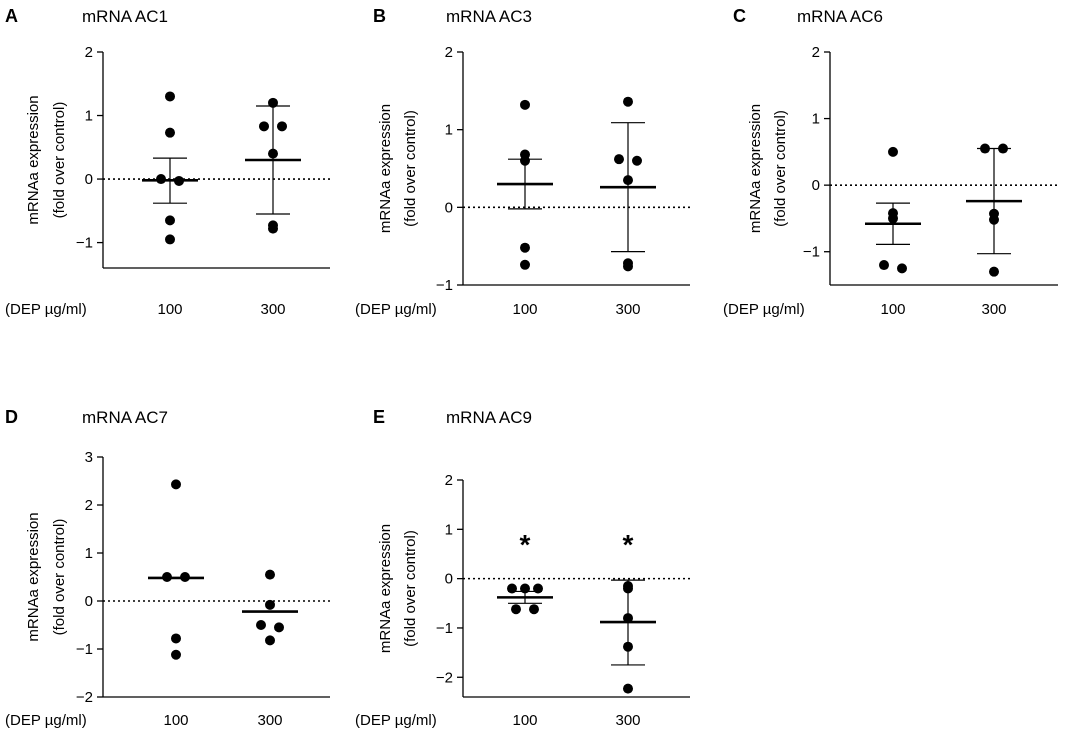 The height and width of the screenshot is (732, 1065). I want to click on panel-letter: C, so click(739, 16).